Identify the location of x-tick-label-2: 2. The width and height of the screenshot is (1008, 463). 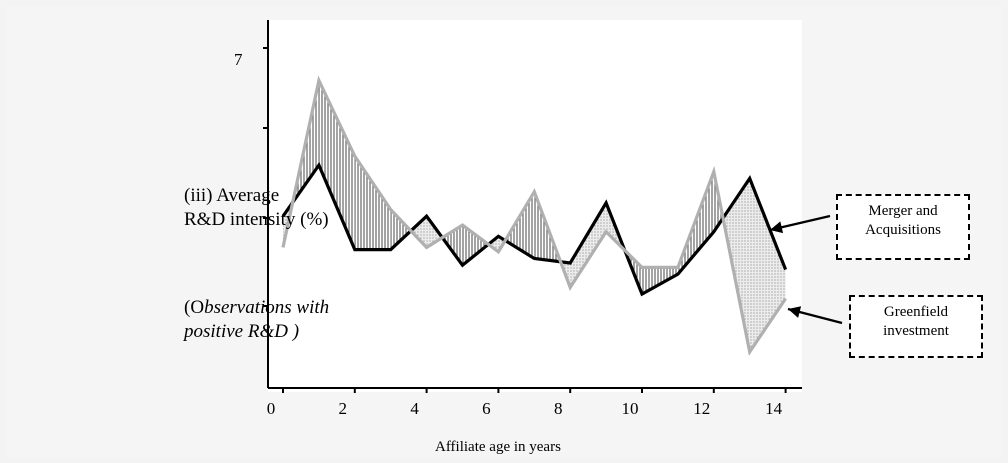
(343, 408).